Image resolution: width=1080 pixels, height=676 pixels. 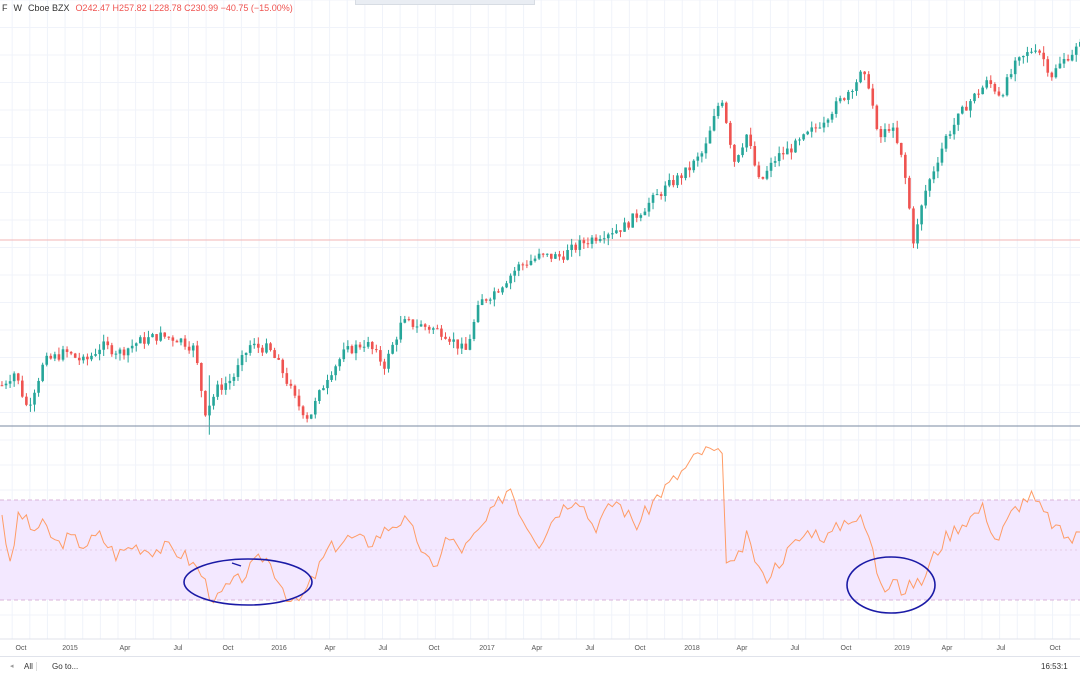 What do you see at coordinates (12, 666) in the screenshot?
I see `range-chevron-icon: ◂` at bounding box center [12, 666].